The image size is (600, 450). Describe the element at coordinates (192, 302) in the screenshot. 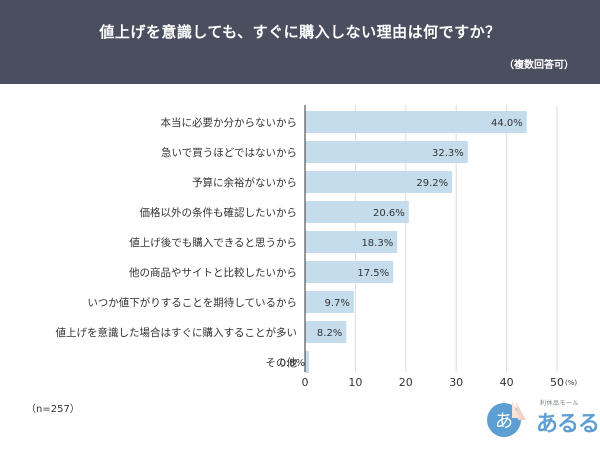

I see `category-label: いつか値下がりすることを期待しているから` at that location.